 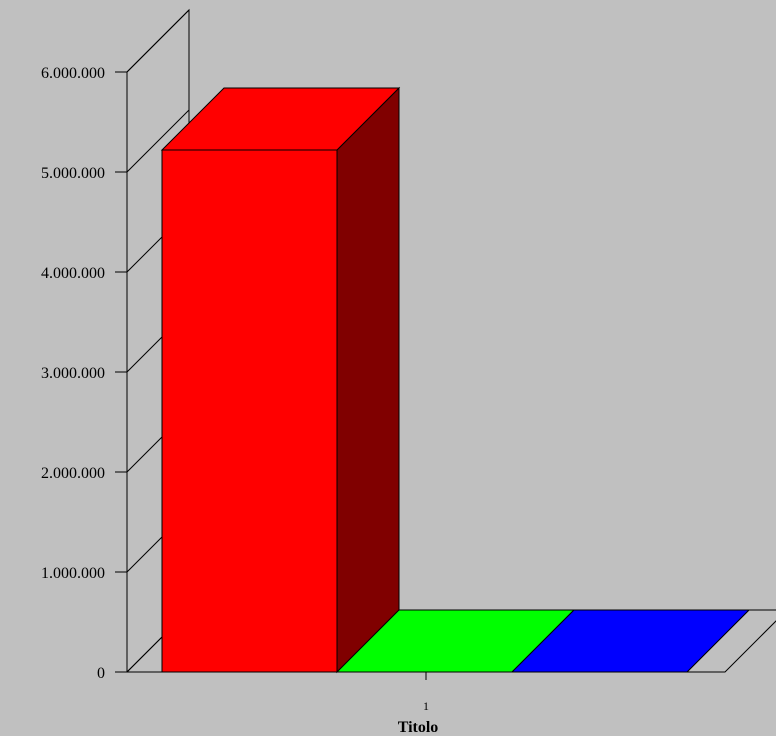 What do you see at coordinates (73, 273) in the screenshot?
I see `y-tick-label: 4.000.000` at bounding box center [73, 273].